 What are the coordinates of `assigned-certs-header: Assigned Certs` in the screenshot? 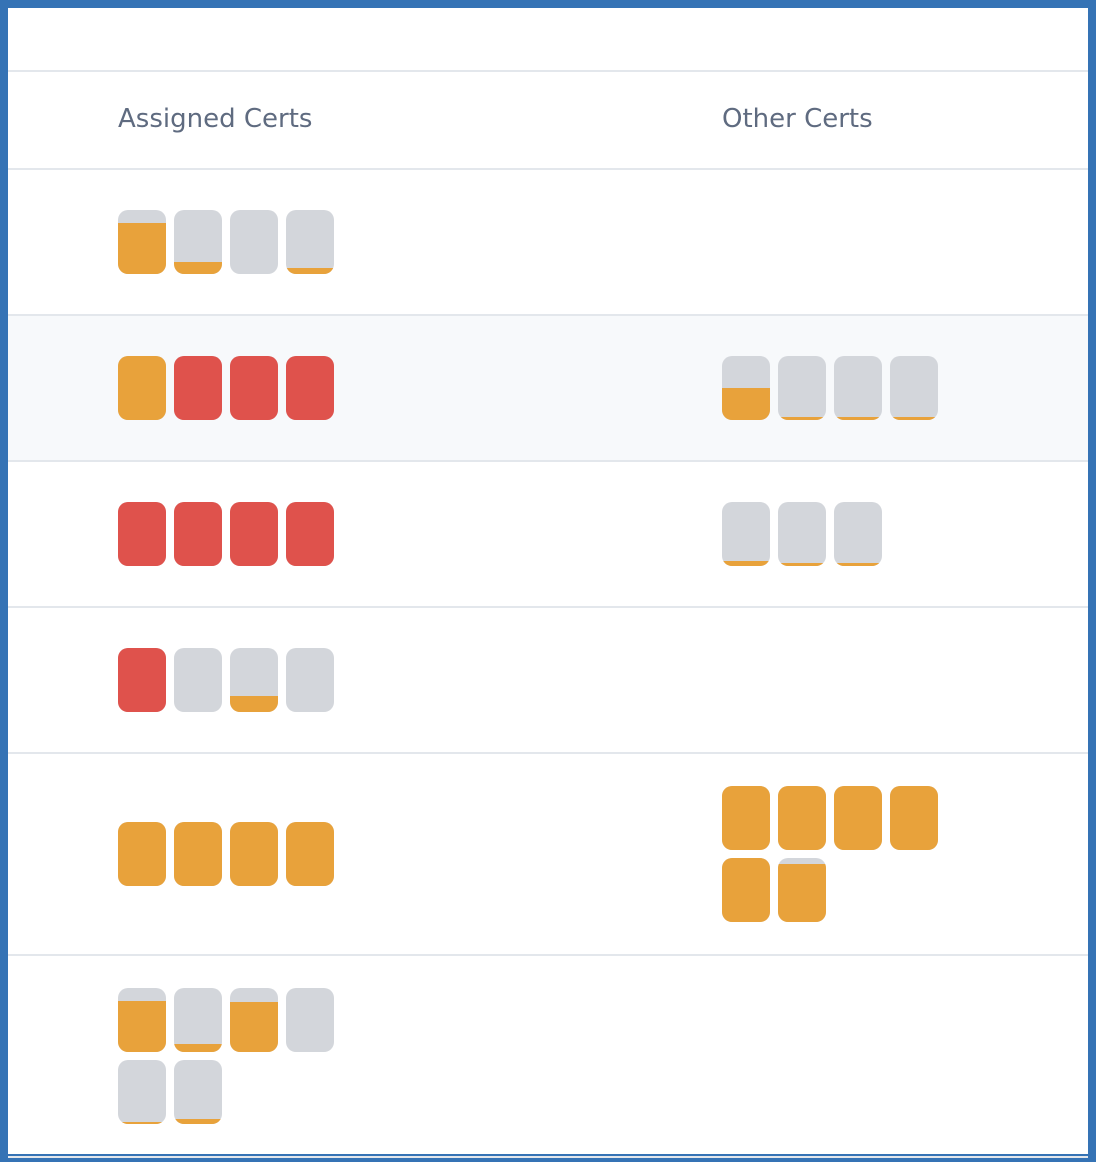 It's located at (215, 119).